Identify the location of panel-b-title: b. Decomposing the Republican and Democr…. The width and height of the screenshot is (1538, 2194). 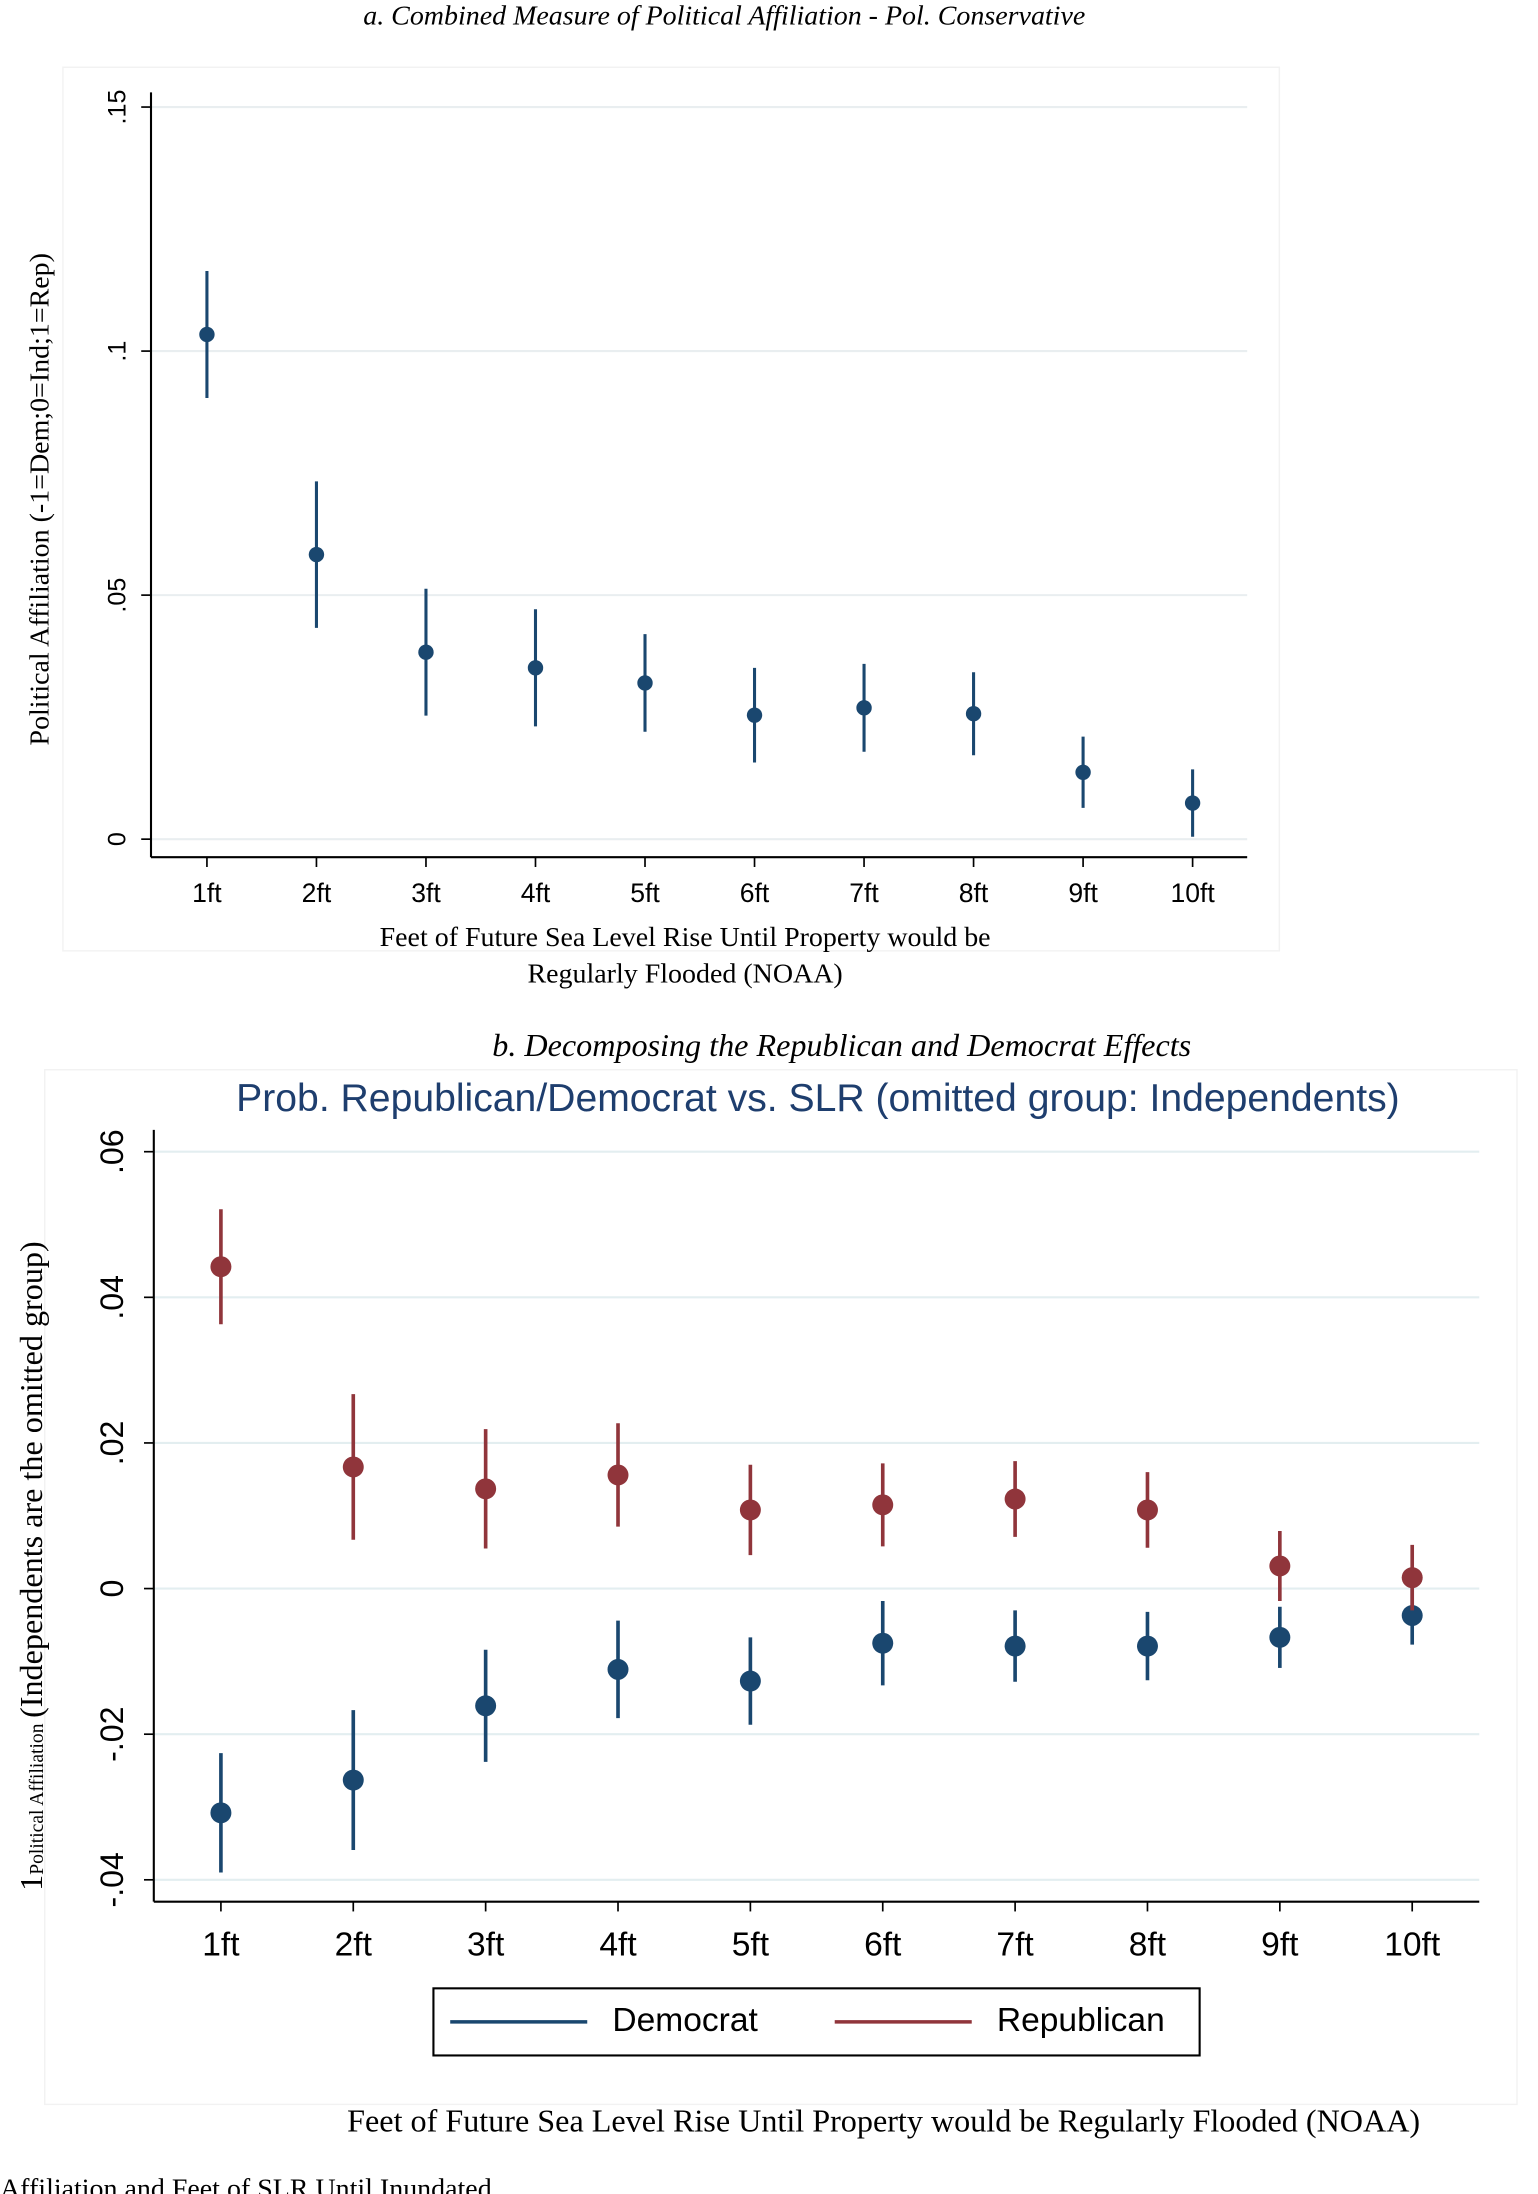
(841, 1045).